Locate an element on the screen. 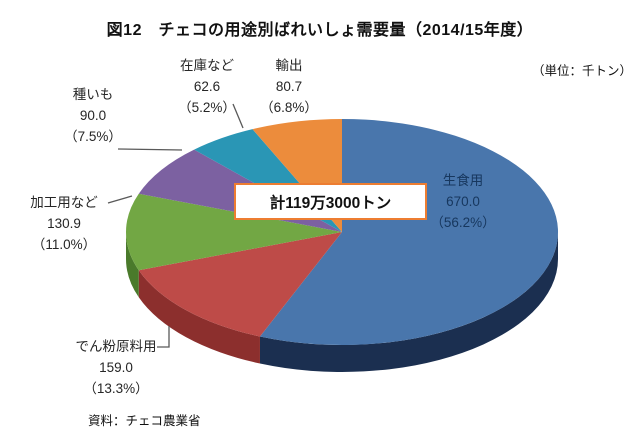  leader-line-starch is located at coordinates (163, 337).